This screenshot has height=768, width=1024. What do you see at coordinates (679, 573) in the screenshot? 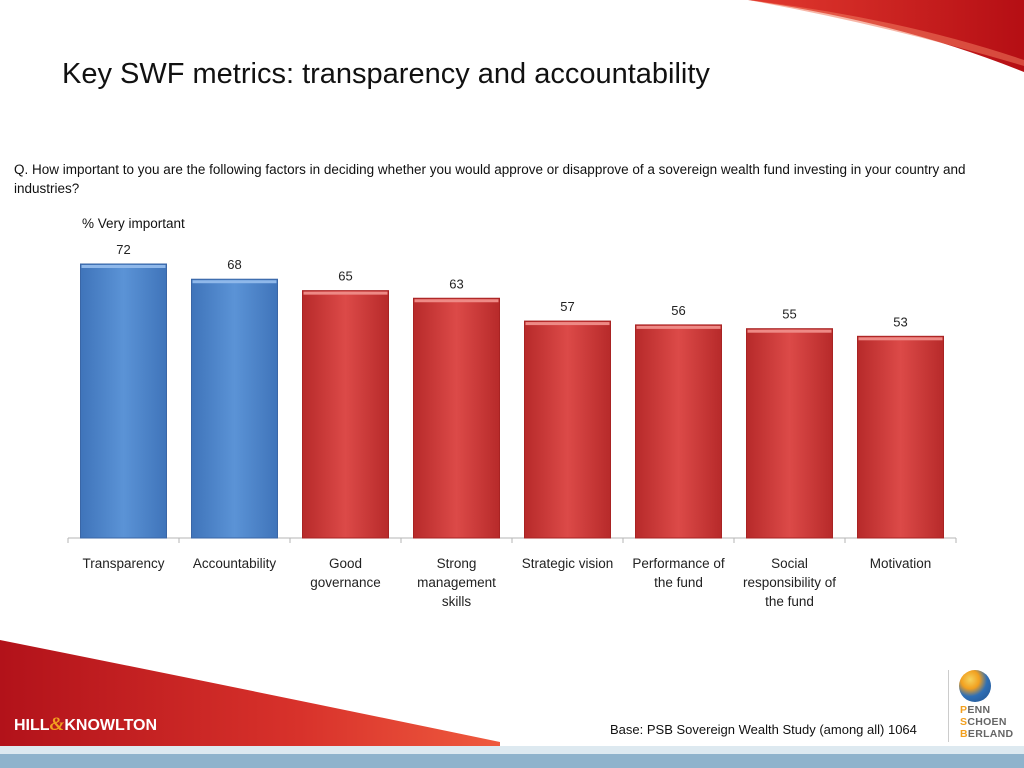
I see `category-label: Performance of the fund` at bounding box center [679, 573].